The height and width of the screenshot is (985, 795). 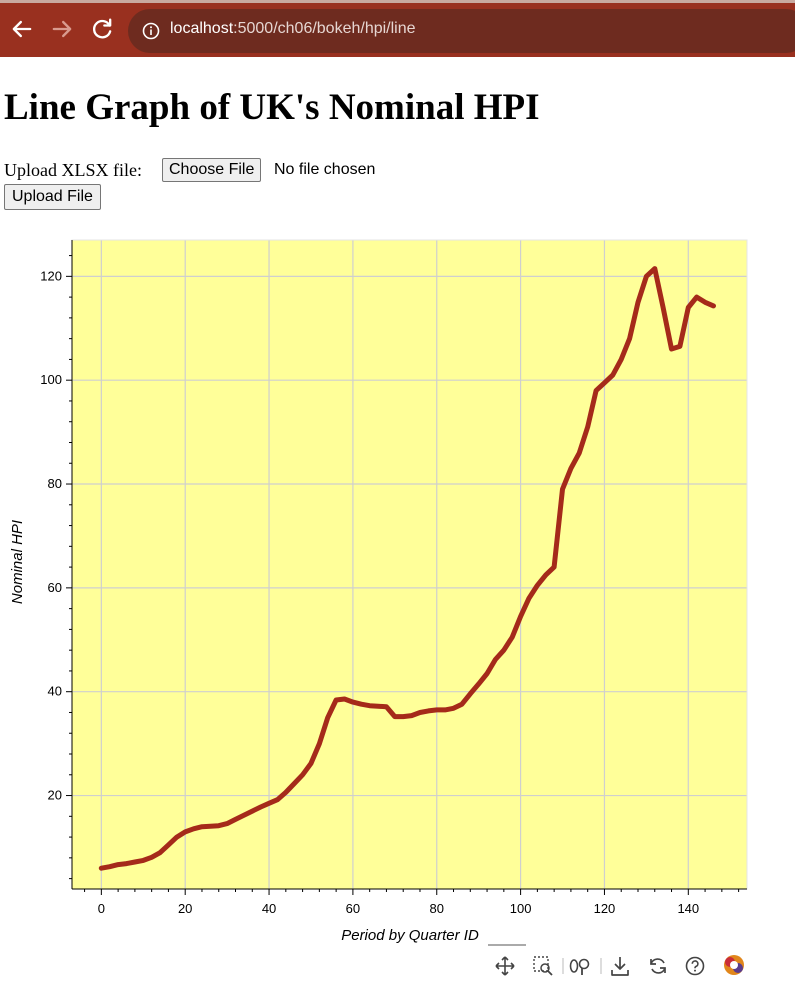 I want to click on pan-icon, so click(x=505, y=966).